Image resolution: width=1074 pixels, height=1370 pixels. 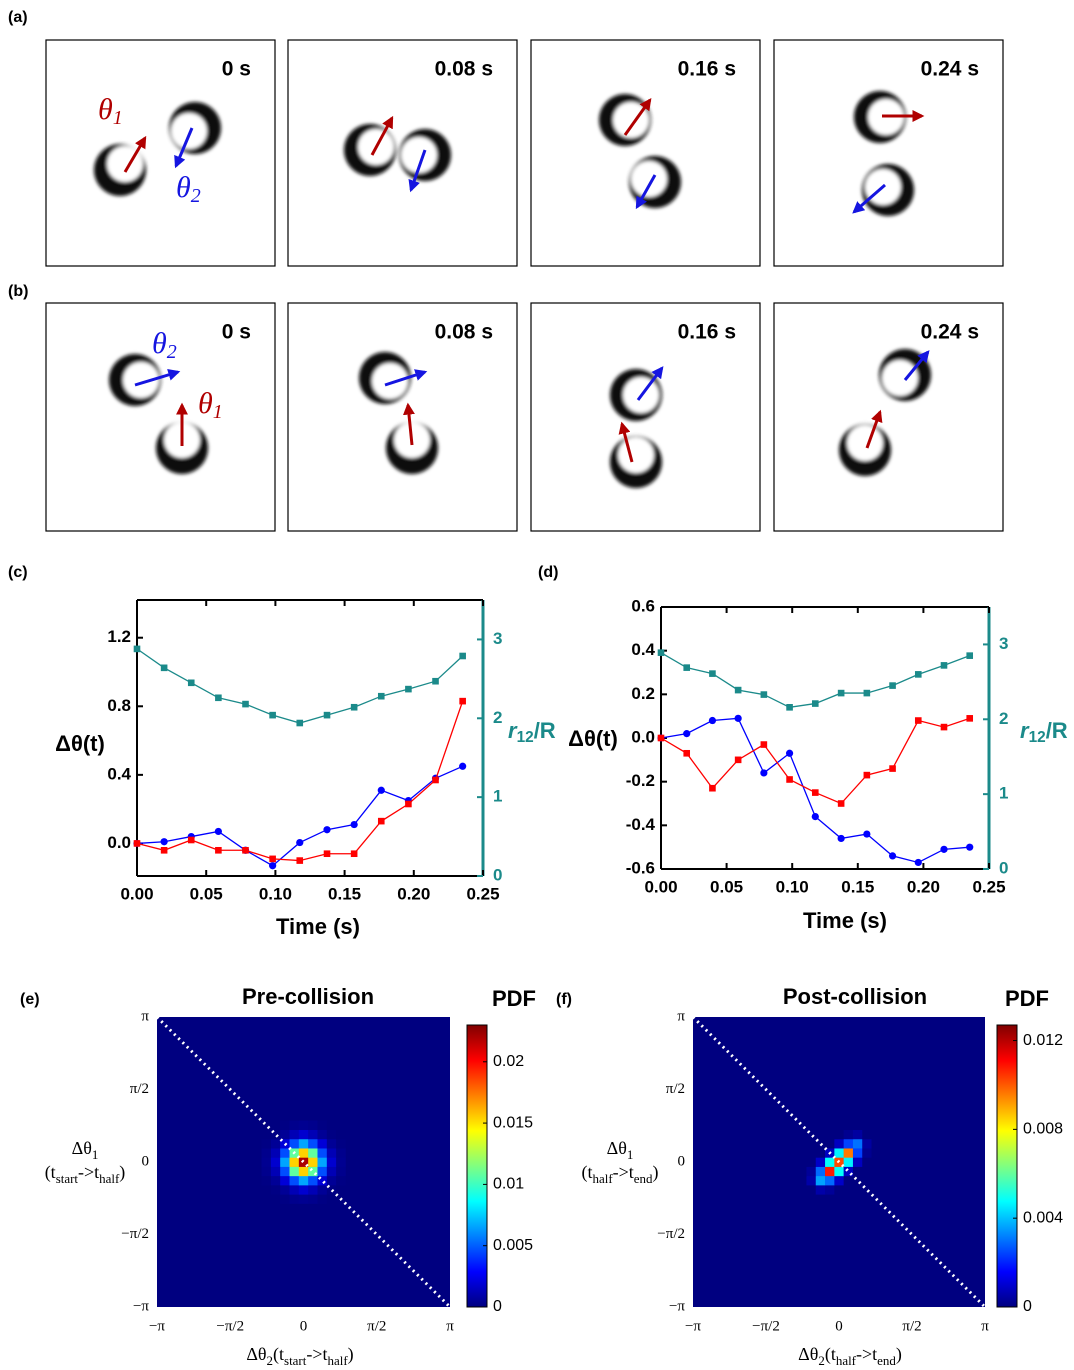 What do you see at coordinates (677, 1306) in the screenshot?
I see `y-tick-label: −π` at bounding box center [677, 1306].